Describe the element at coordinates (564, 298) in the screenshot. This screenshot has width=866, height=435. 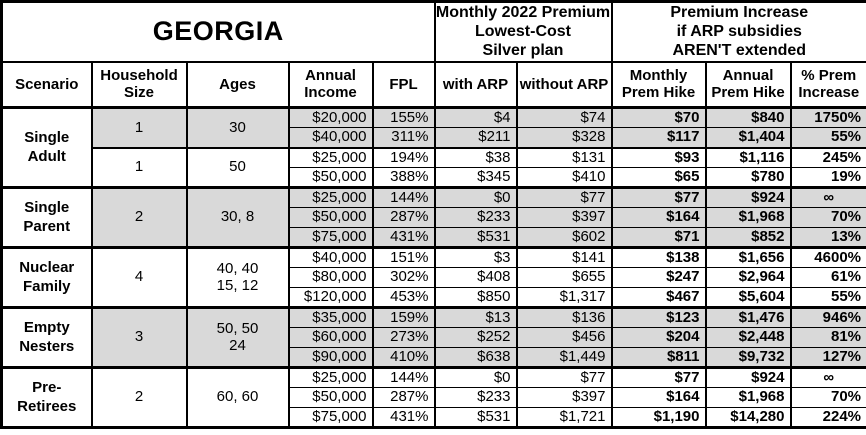
I see `without-arp-cell: $1,317` at that location.